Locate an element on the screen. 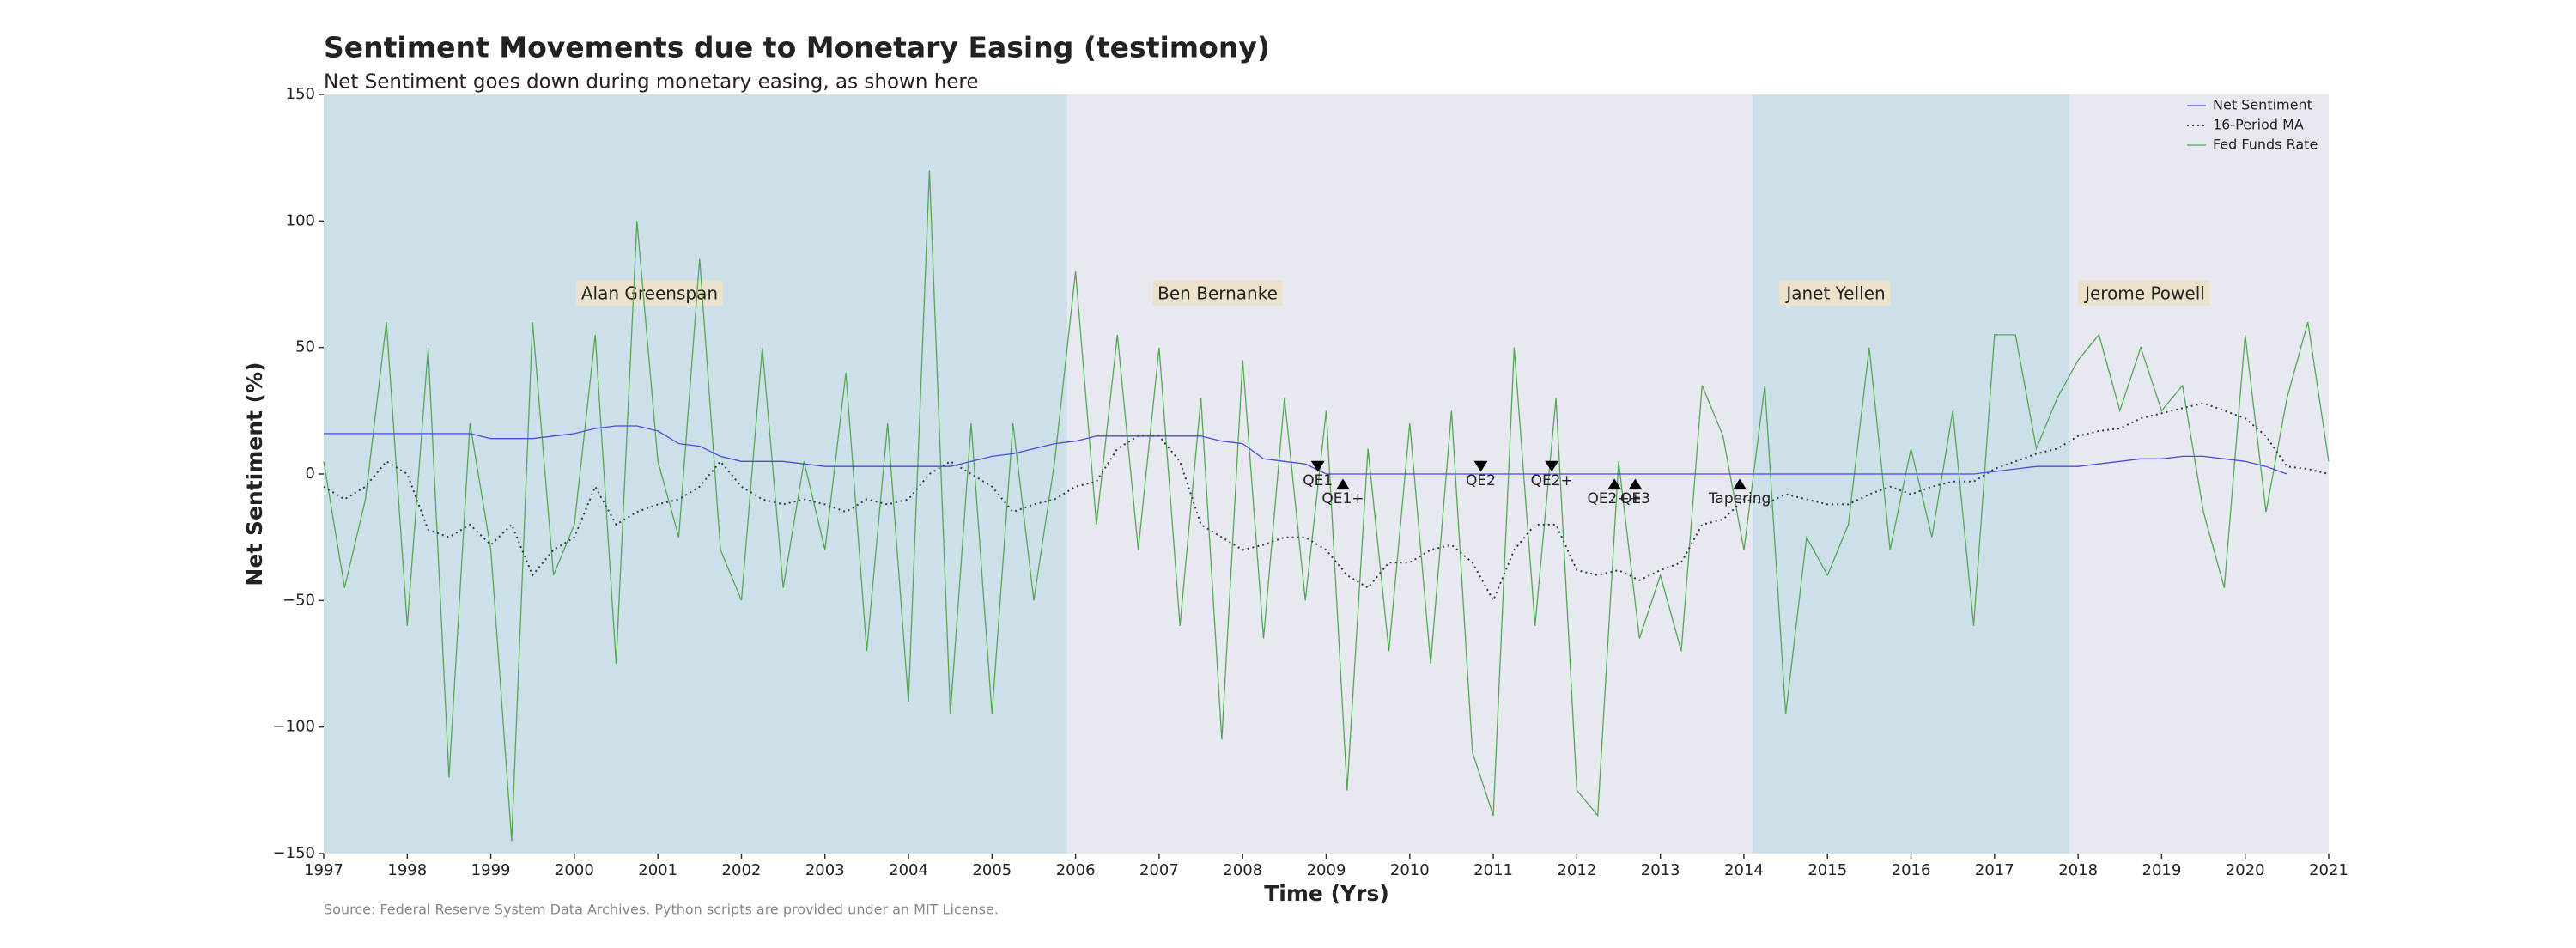  event-label: QE2 is located at coordinates (1481, 480).